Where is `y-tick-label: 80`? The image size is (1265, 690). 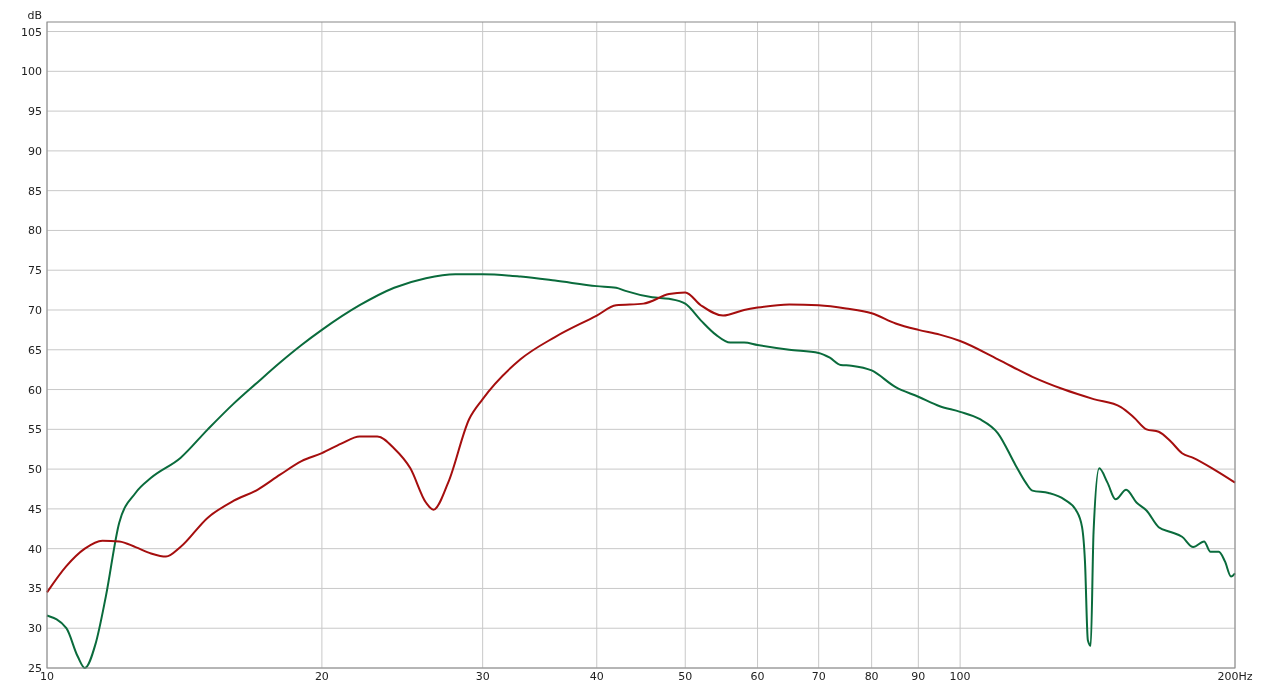
y-tick-label: 80 is located at coordinates (35, 231).